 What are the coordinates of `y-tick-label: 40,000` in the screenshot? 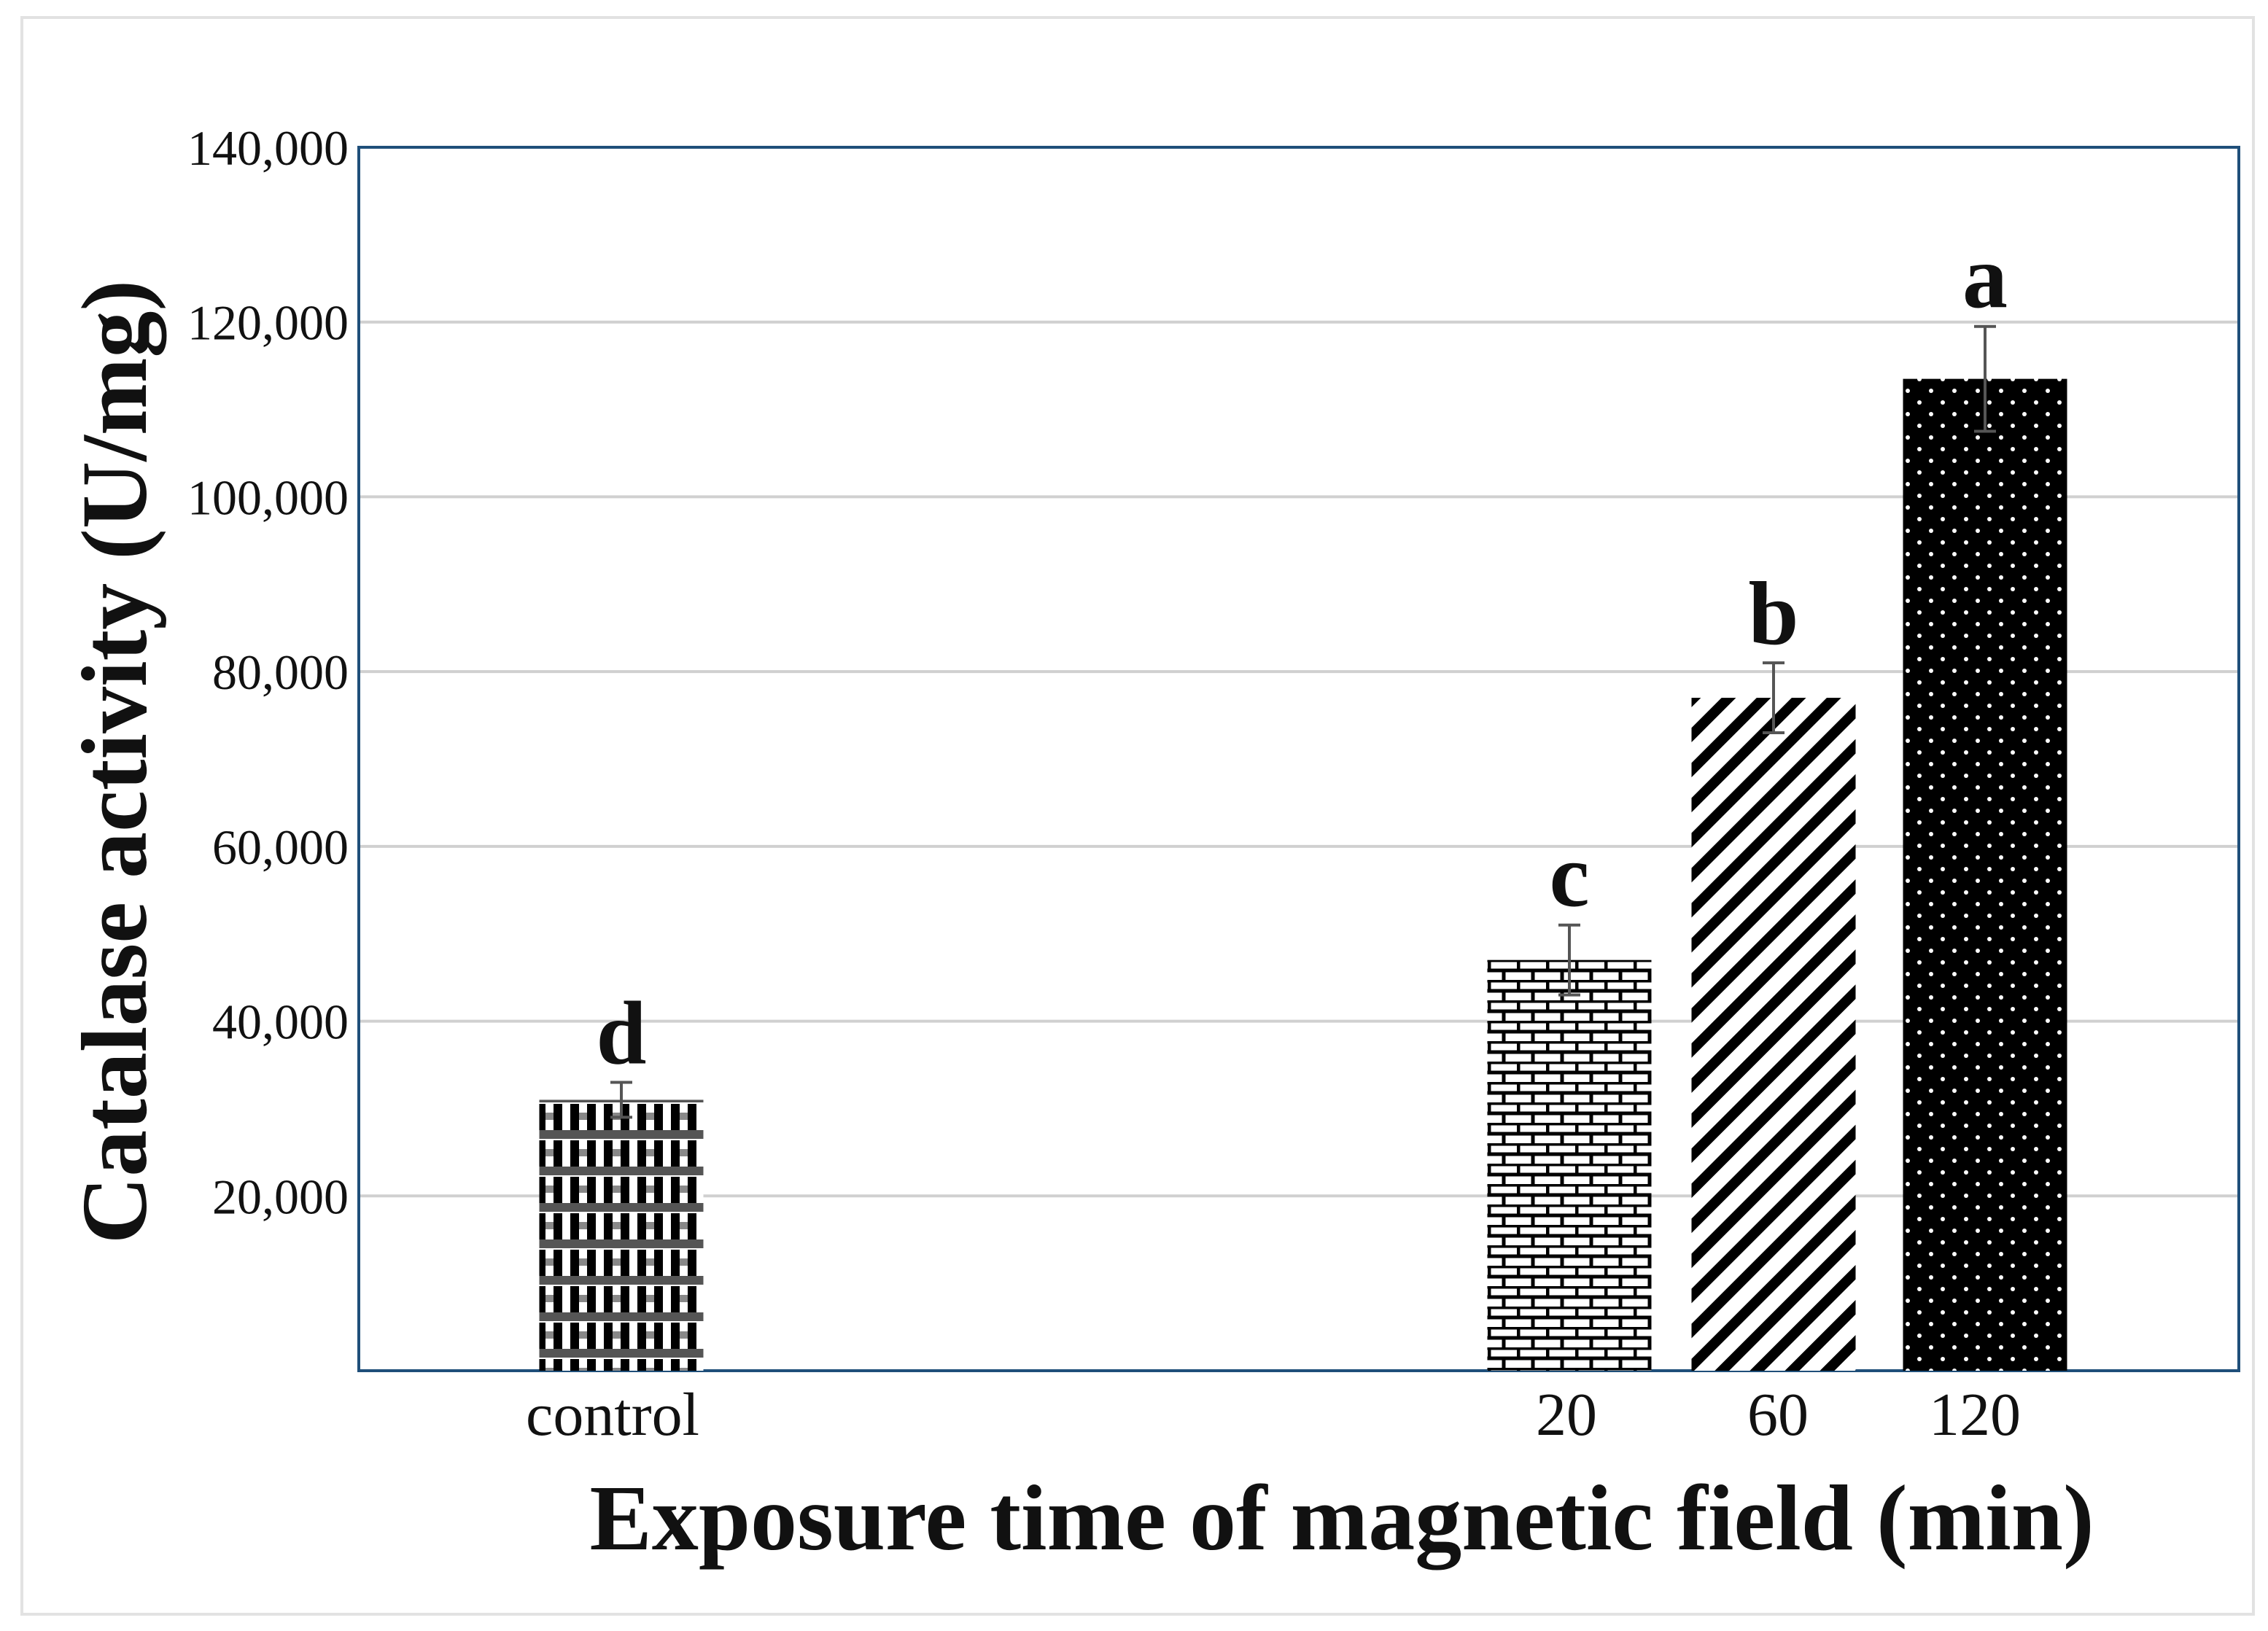 It's located at (280, 1022).